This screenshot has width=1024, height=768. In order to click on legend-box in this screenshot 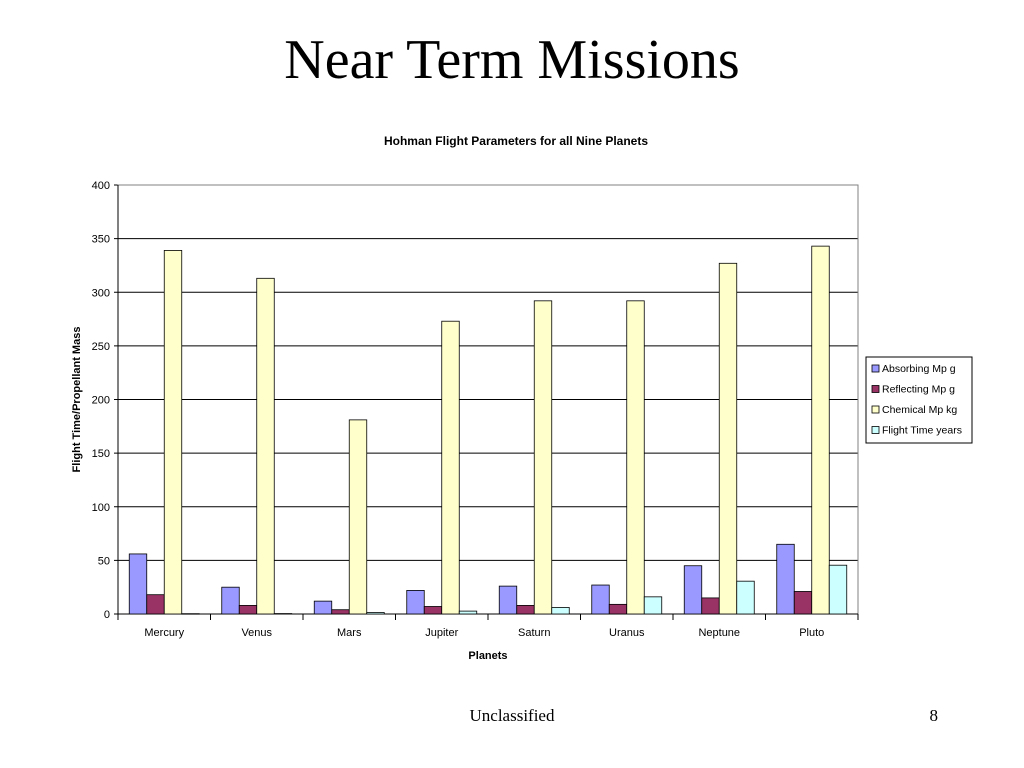, I will do `click(919, 400)`.